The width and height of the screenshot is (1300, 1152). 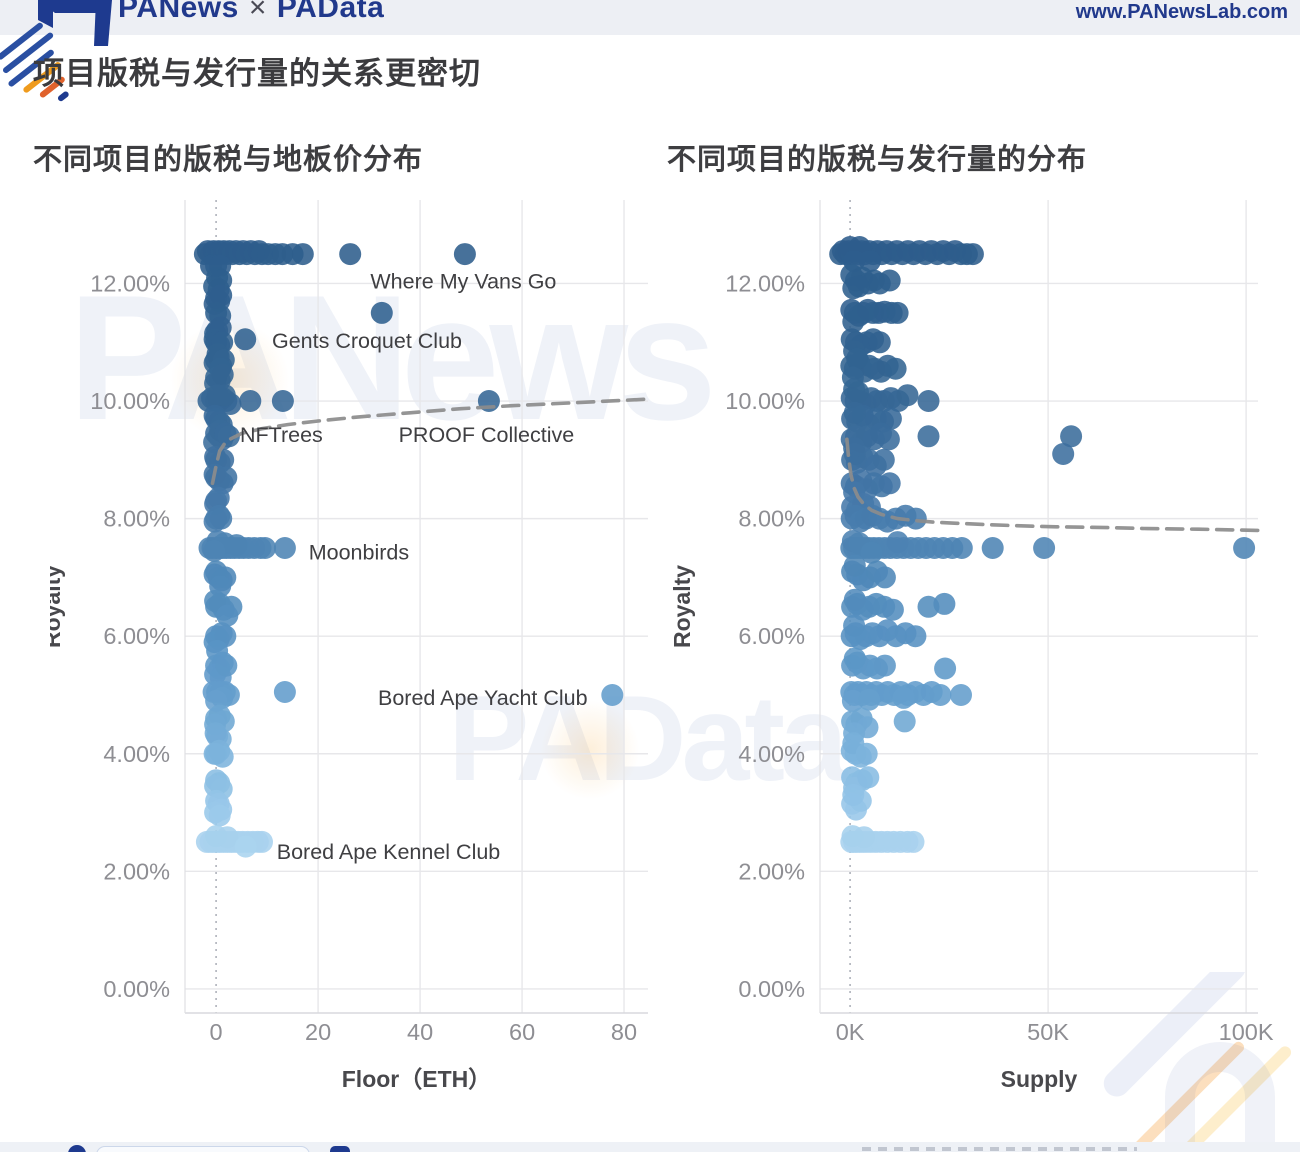 What do you see at coordinates (999, 1149) in the screenshot?
I see `footer-clipped-text` at bounding box center [999, 1149].